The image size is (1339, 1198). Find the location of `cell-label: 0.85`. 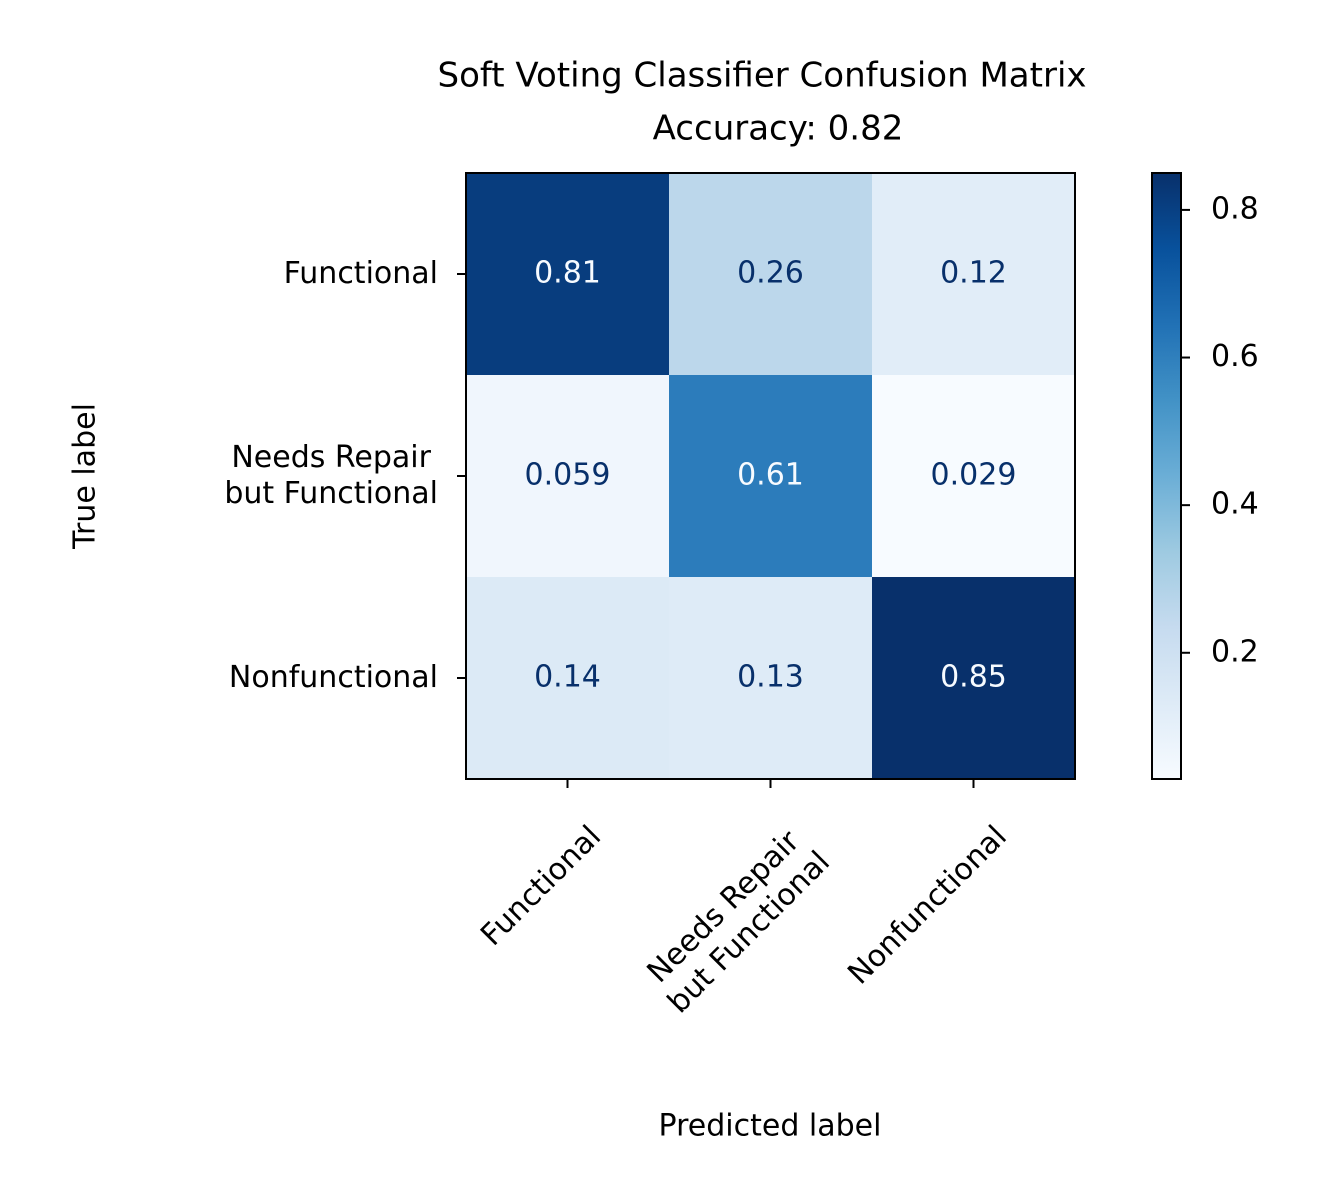

cell-label: 0.85 is located at coordinates (973, 677).